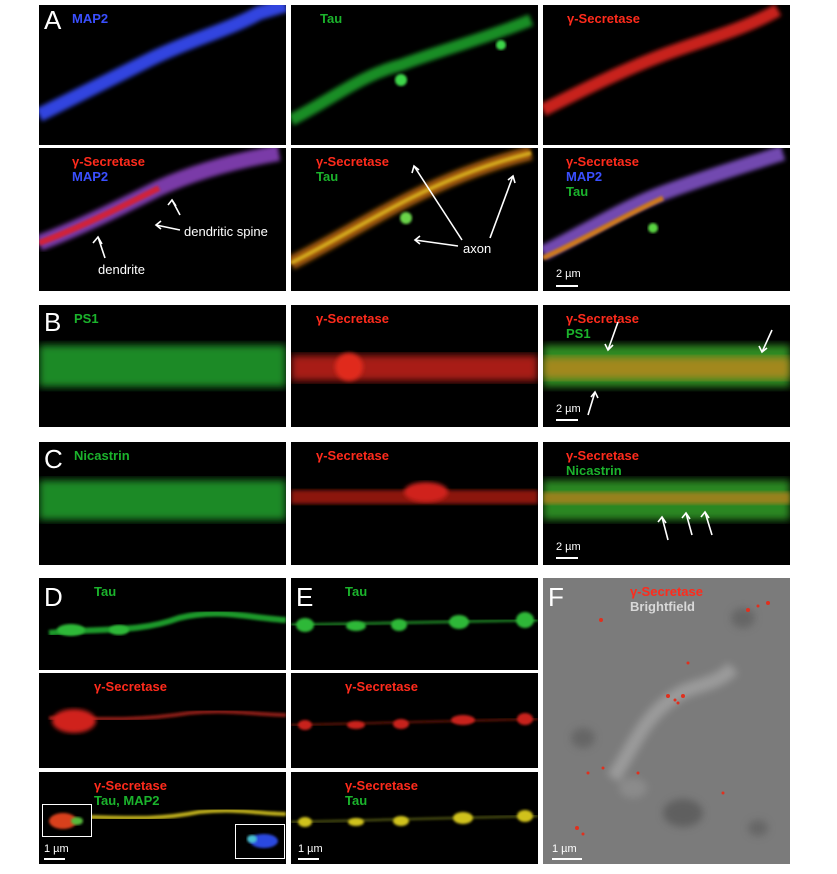 The image size is (837, 874). Describe the element at coordinates (414, 624) in the screenshot. I see `panel-e-tau` at that location.